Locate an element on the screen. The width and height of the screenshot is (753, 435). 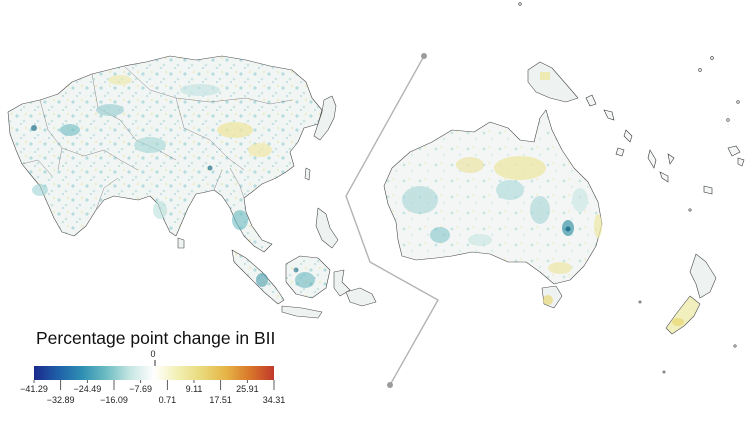
legend-title: Percentage point change in BII is located at coordinates (155, 338).